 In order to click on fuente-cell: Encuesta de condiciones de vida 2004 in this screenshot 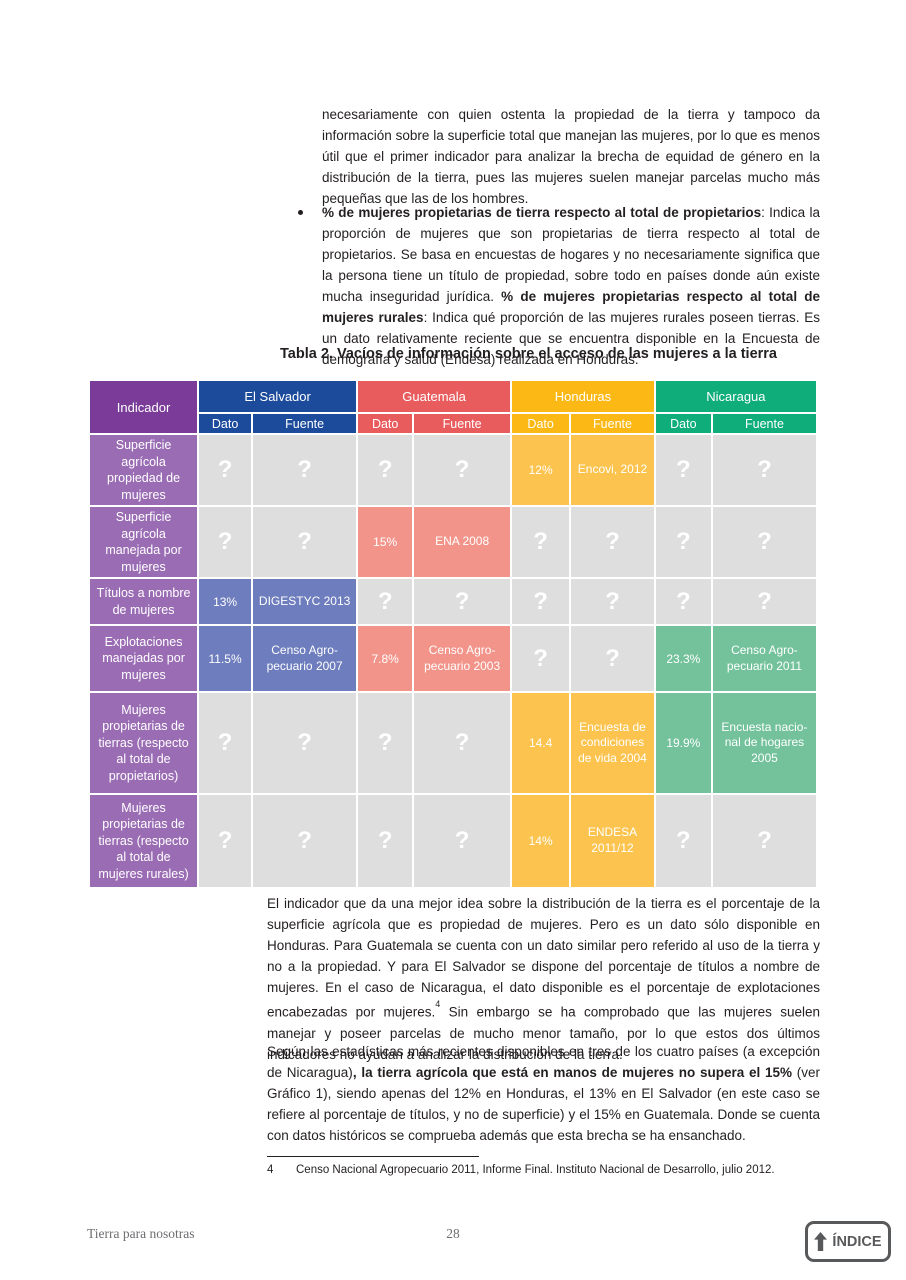, I will do `click(612, 743)`.